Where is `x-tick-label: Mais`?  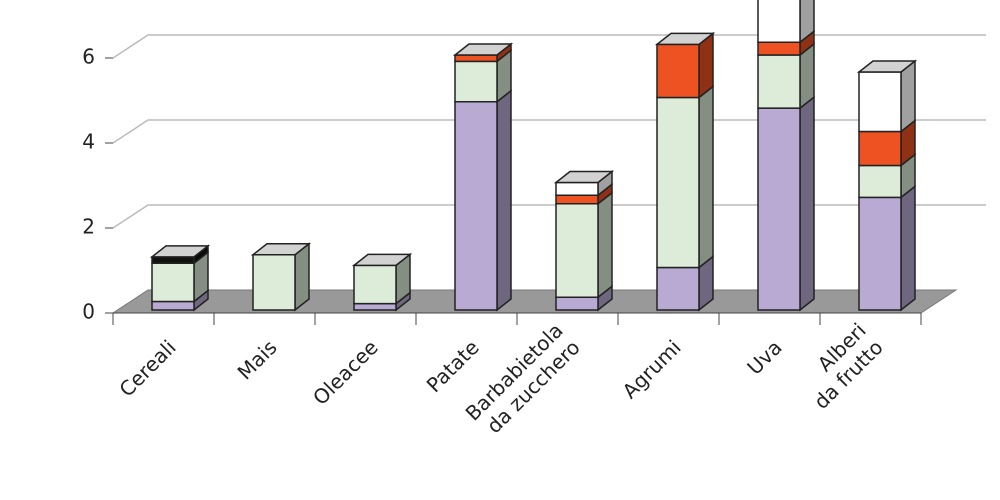 x-tick-label: Mais is located at coordinates (257, 359).